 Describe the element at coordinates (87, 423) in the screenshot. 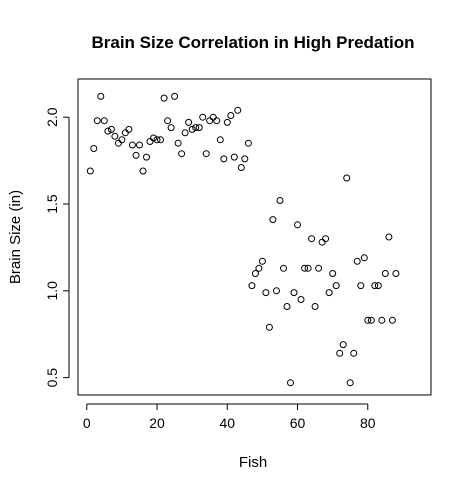

I see `x-tick-label: 0` at that location.